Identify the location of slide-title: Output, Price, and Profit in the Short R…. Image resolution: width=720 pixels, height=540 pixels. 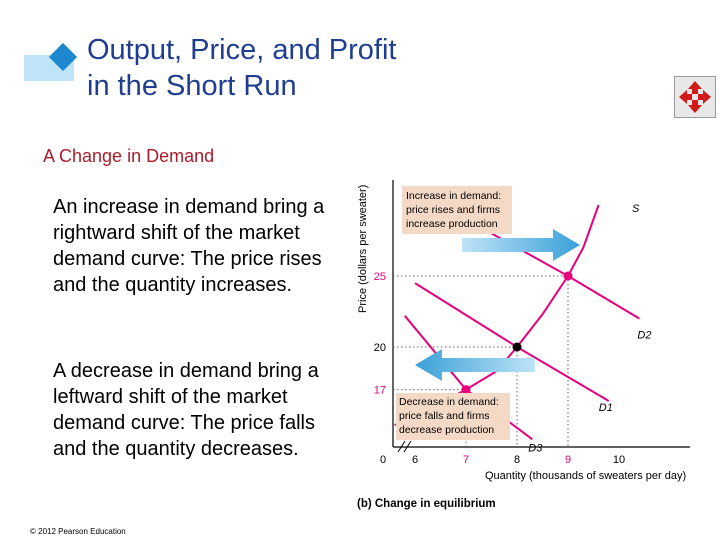
(297, 68).